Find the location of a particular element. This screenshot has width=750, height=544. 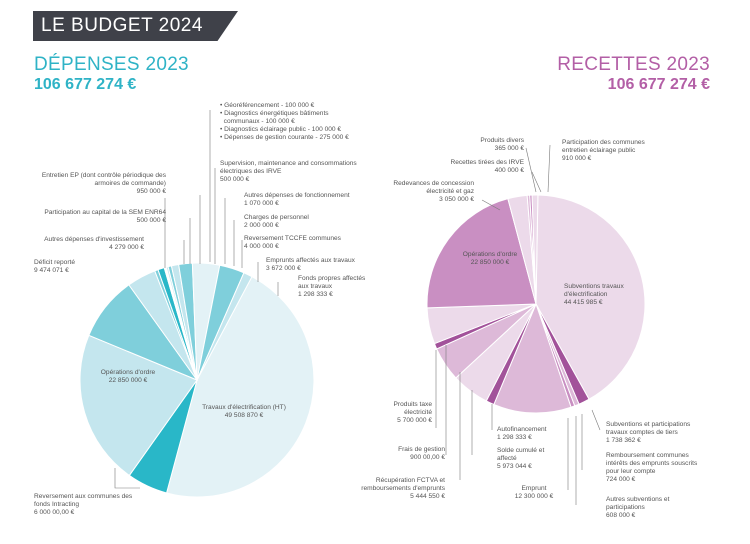

recettes-total: 106 677 274 € is located at coordinates (658, 84).